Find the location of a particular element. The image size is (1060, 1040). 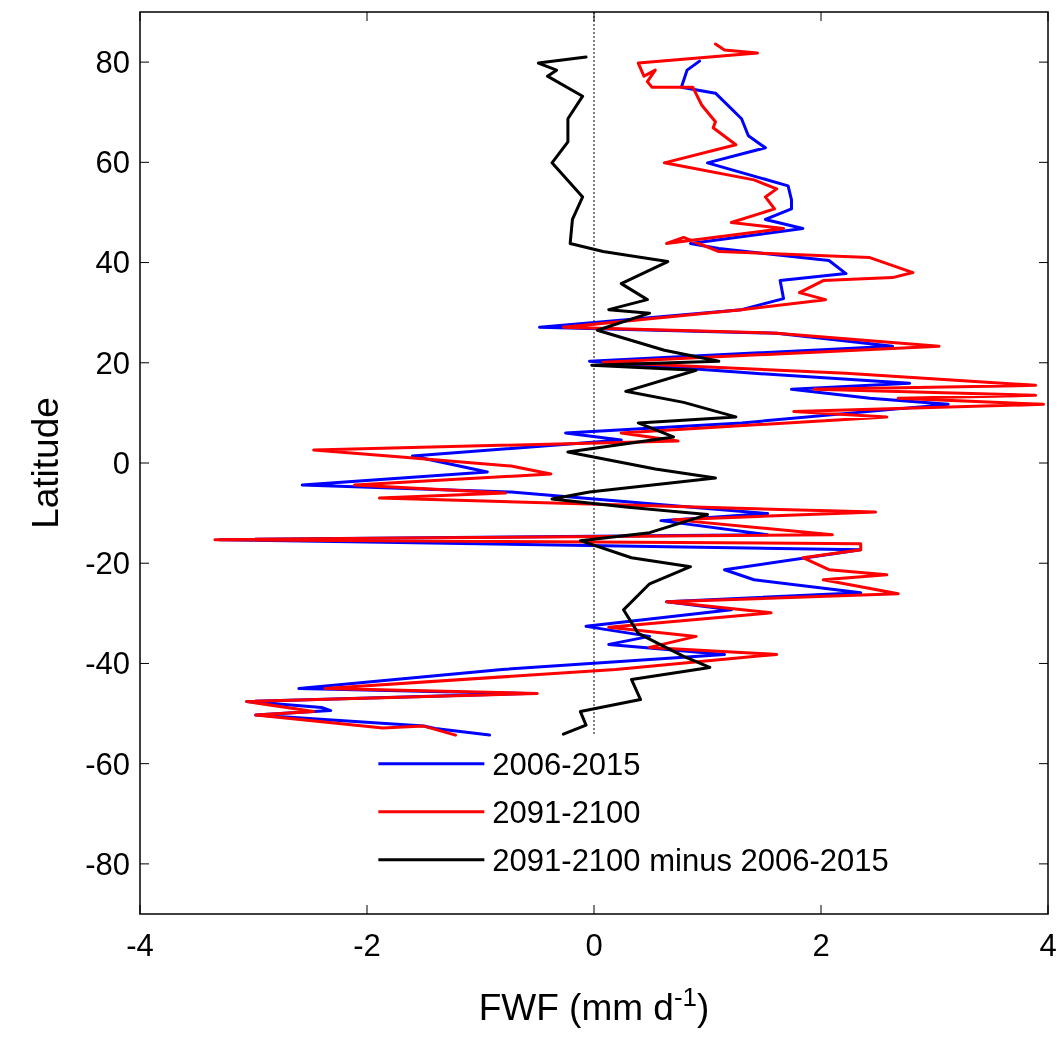

legend-label: 2091-2100 minus 2006-2015 is located at coordinates (690, 860).